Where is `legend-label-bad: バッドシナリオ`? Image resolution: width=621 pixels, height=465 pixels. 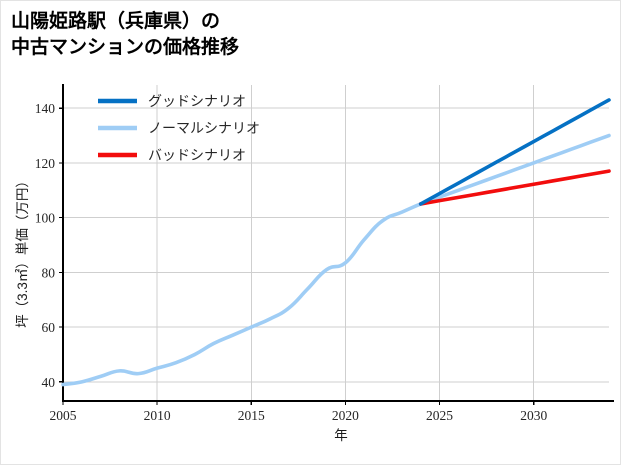 legend-label-bad: バッドシナリオ is located at coordinates (197, 156).